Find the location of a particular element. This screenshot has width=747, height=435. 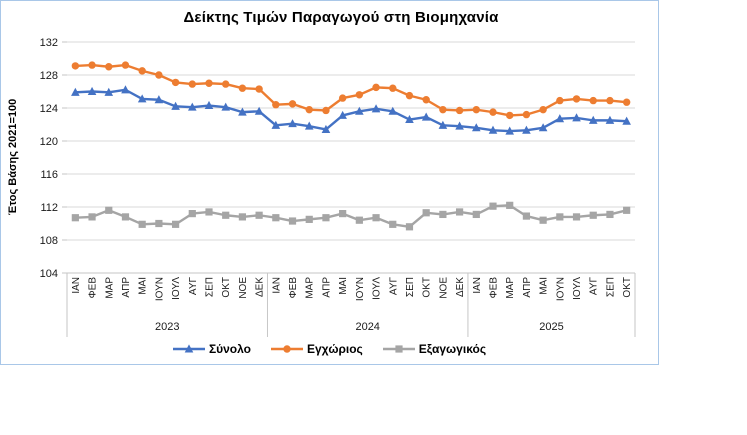

chart-title: Δείκτης Τιμών Παραγωγού στη Βιομηχανία is located at coordinates (341, 17).